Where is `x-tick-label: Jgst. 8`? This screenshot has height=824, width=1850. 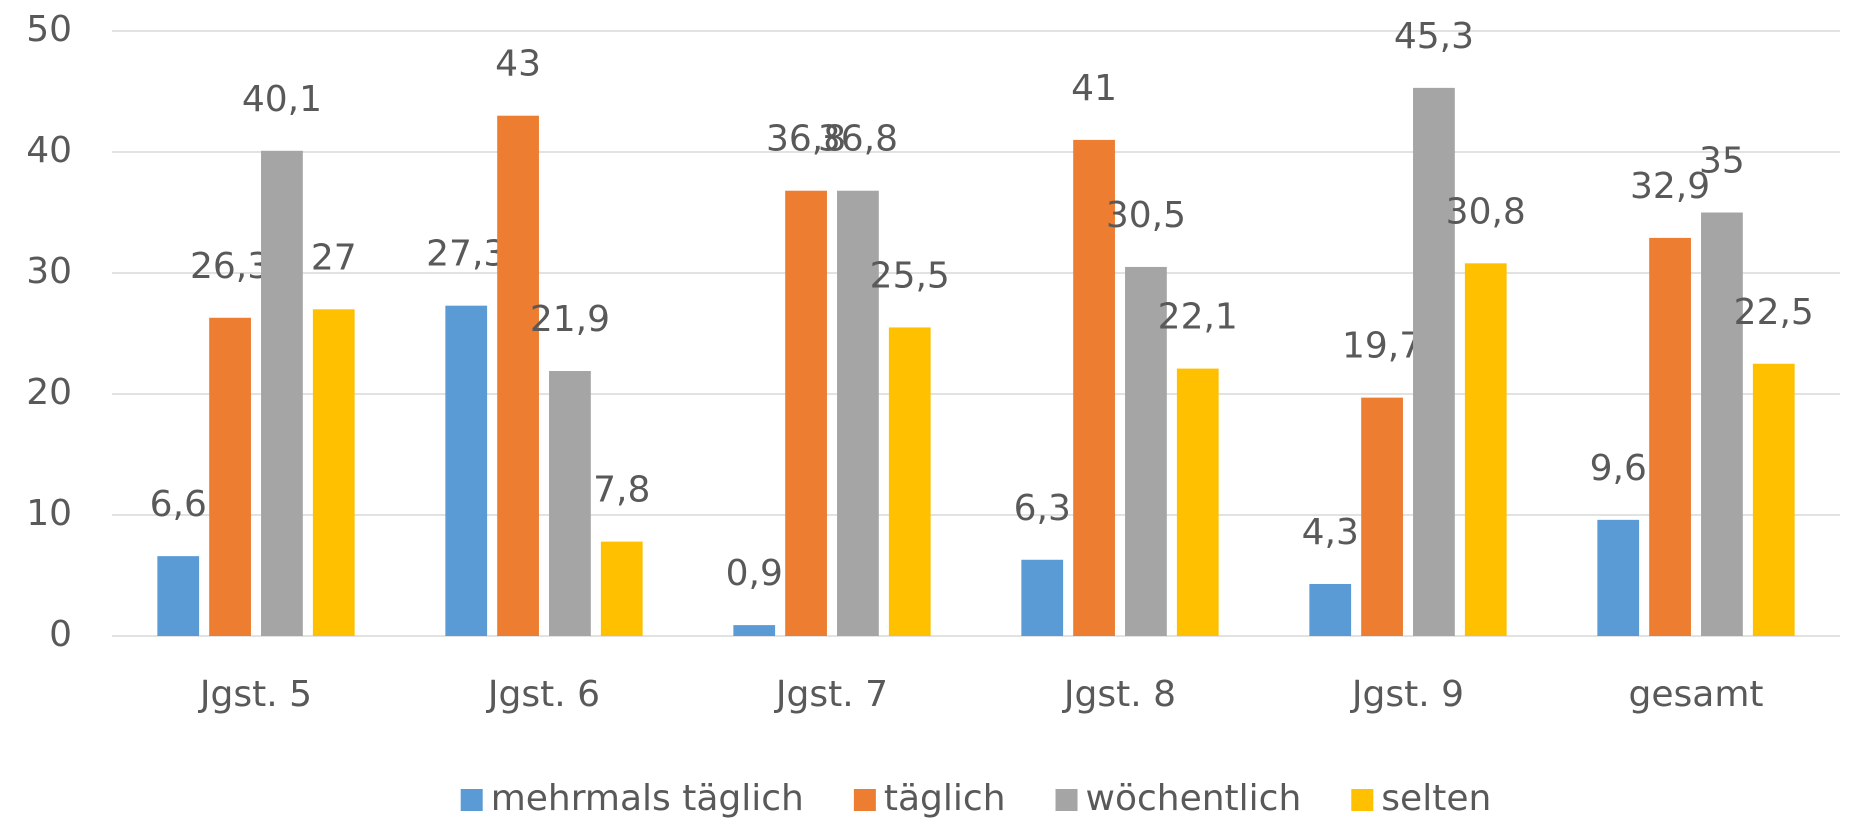
x-tick-label: Jgst. 8 is located at coordinates (1119, 694).